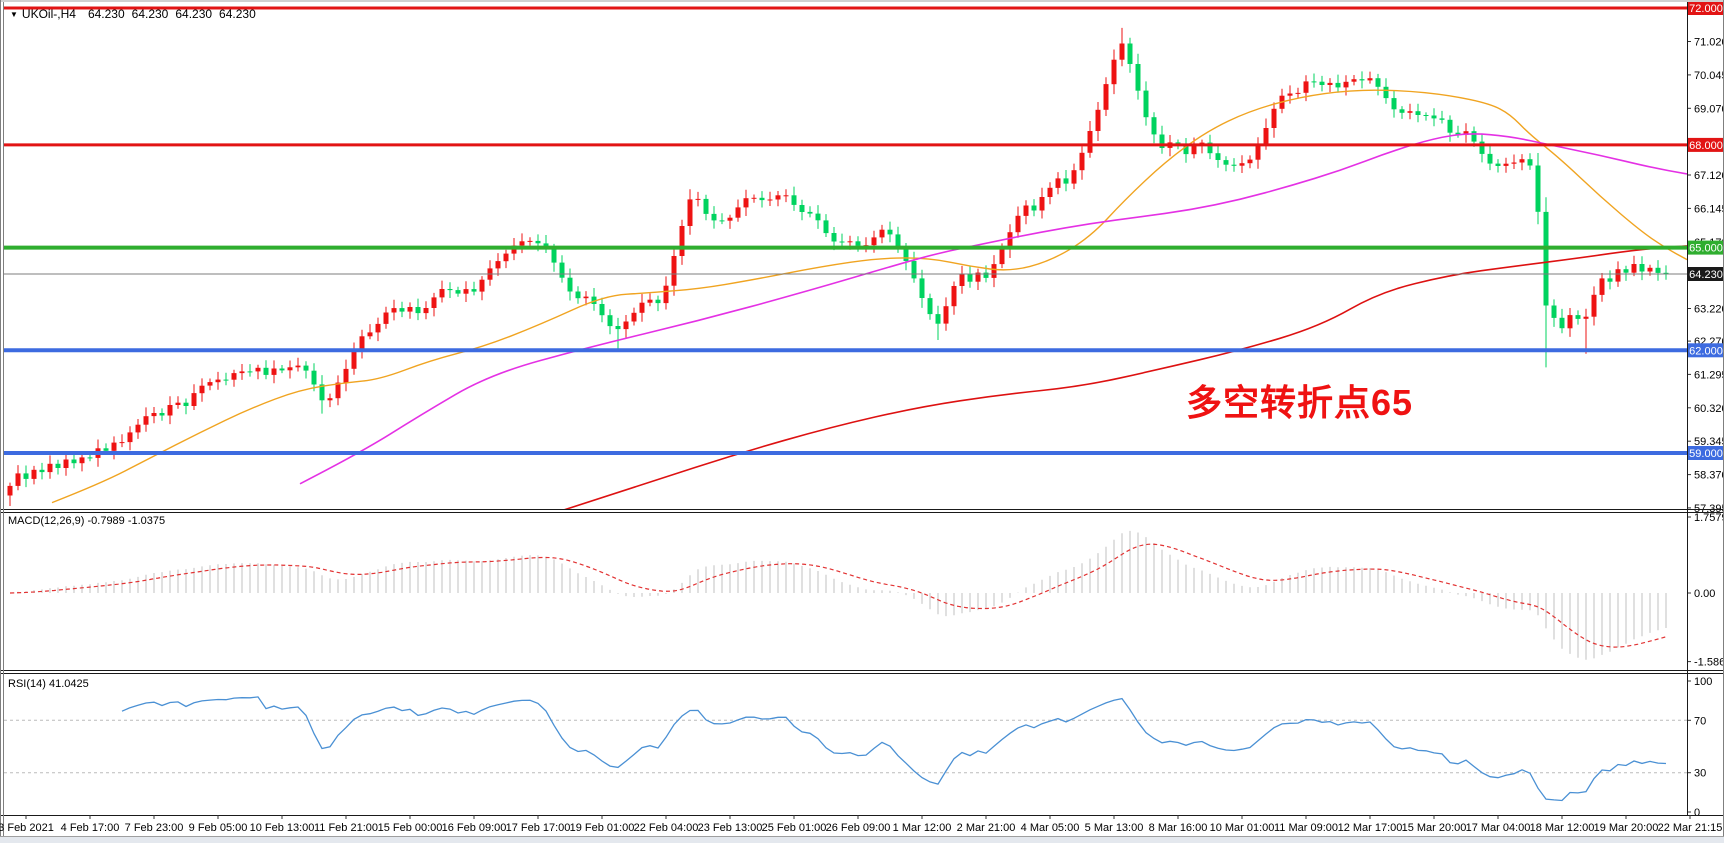 The width and height of the screenshot is (1724, 843). I want to click on quote-low: 64.230, so click(194, 14).